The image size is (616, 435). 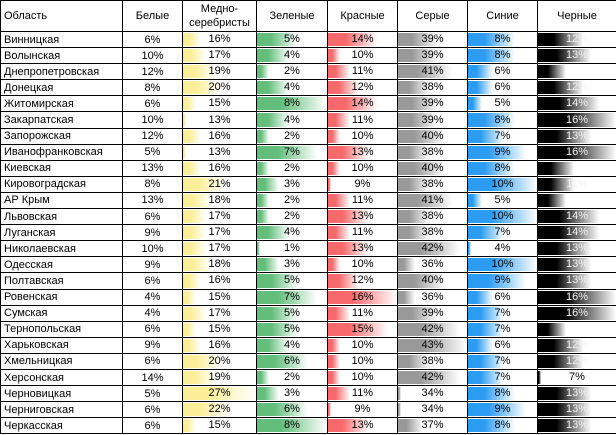 I want to click on value-cell-blue: 5%, so click(x=502, y=104).